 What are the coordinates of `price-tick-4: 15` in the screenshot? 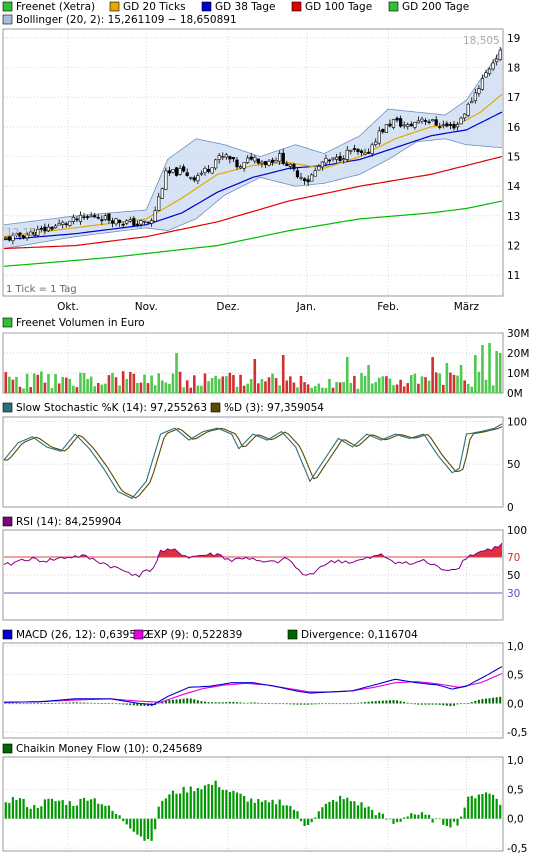 It's located at (513, 158).